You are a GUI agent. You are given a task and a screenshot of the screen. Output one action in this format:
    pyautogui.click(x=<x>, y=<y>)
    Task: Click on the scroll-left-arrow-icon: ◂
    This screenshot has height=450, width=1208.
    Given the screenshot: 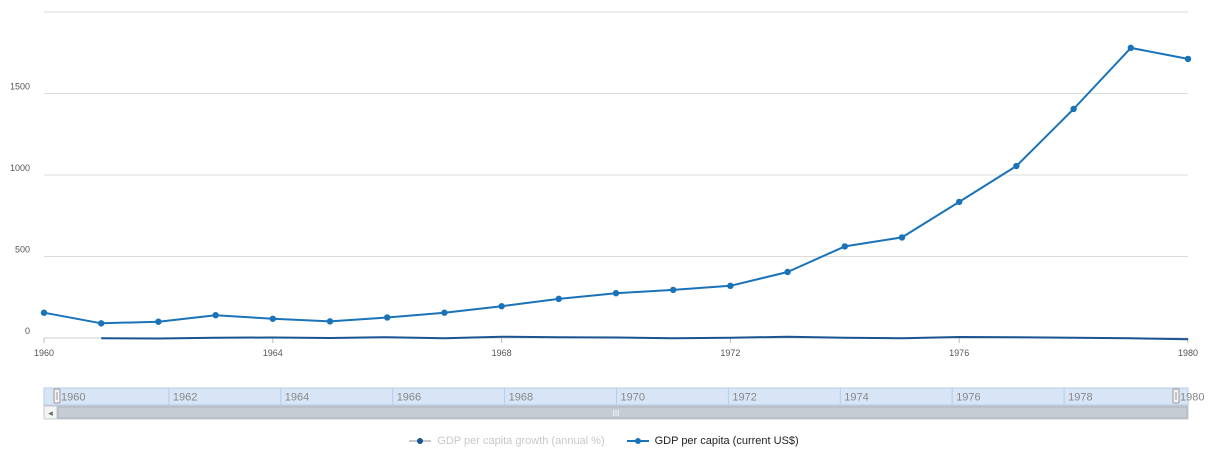 What is the action you would take?
    pyautogui.click(x=50, y=413)
    